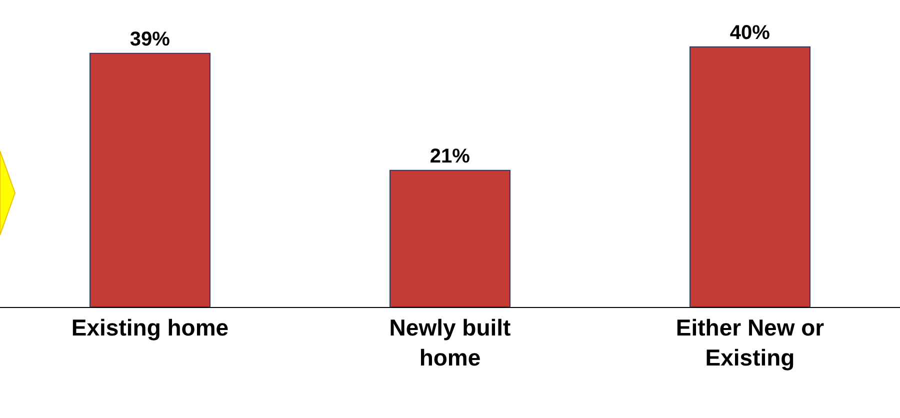  Describe the element at coordinates (150, 327) in the screenshot. I see `x-tick-label: Existing home` at that location.